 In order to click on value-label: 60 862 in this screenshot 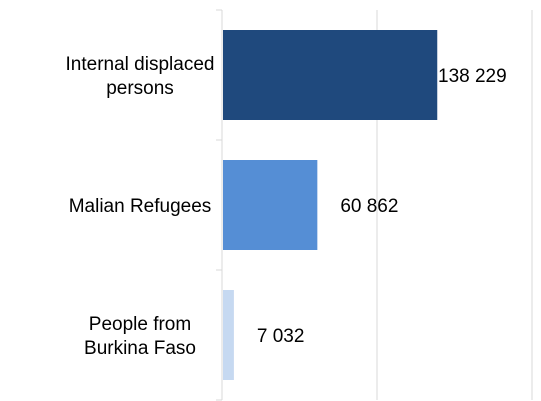, I will do `click(369, 206)`.